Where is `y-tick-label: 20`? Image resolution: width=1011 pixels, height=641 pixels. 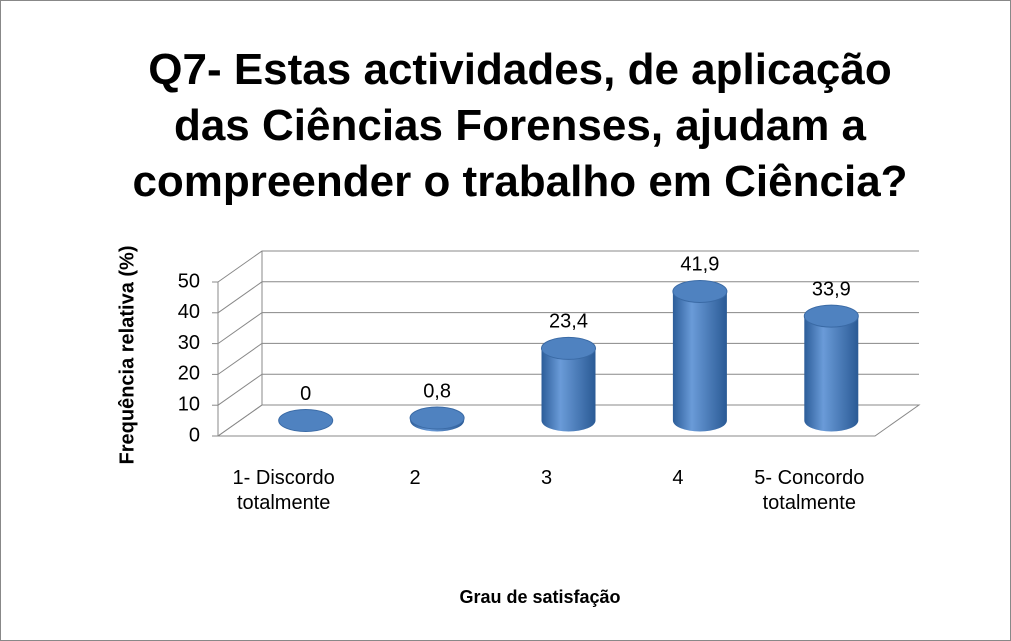 y-tick-label: 20 is located at coordinates (189, 374).